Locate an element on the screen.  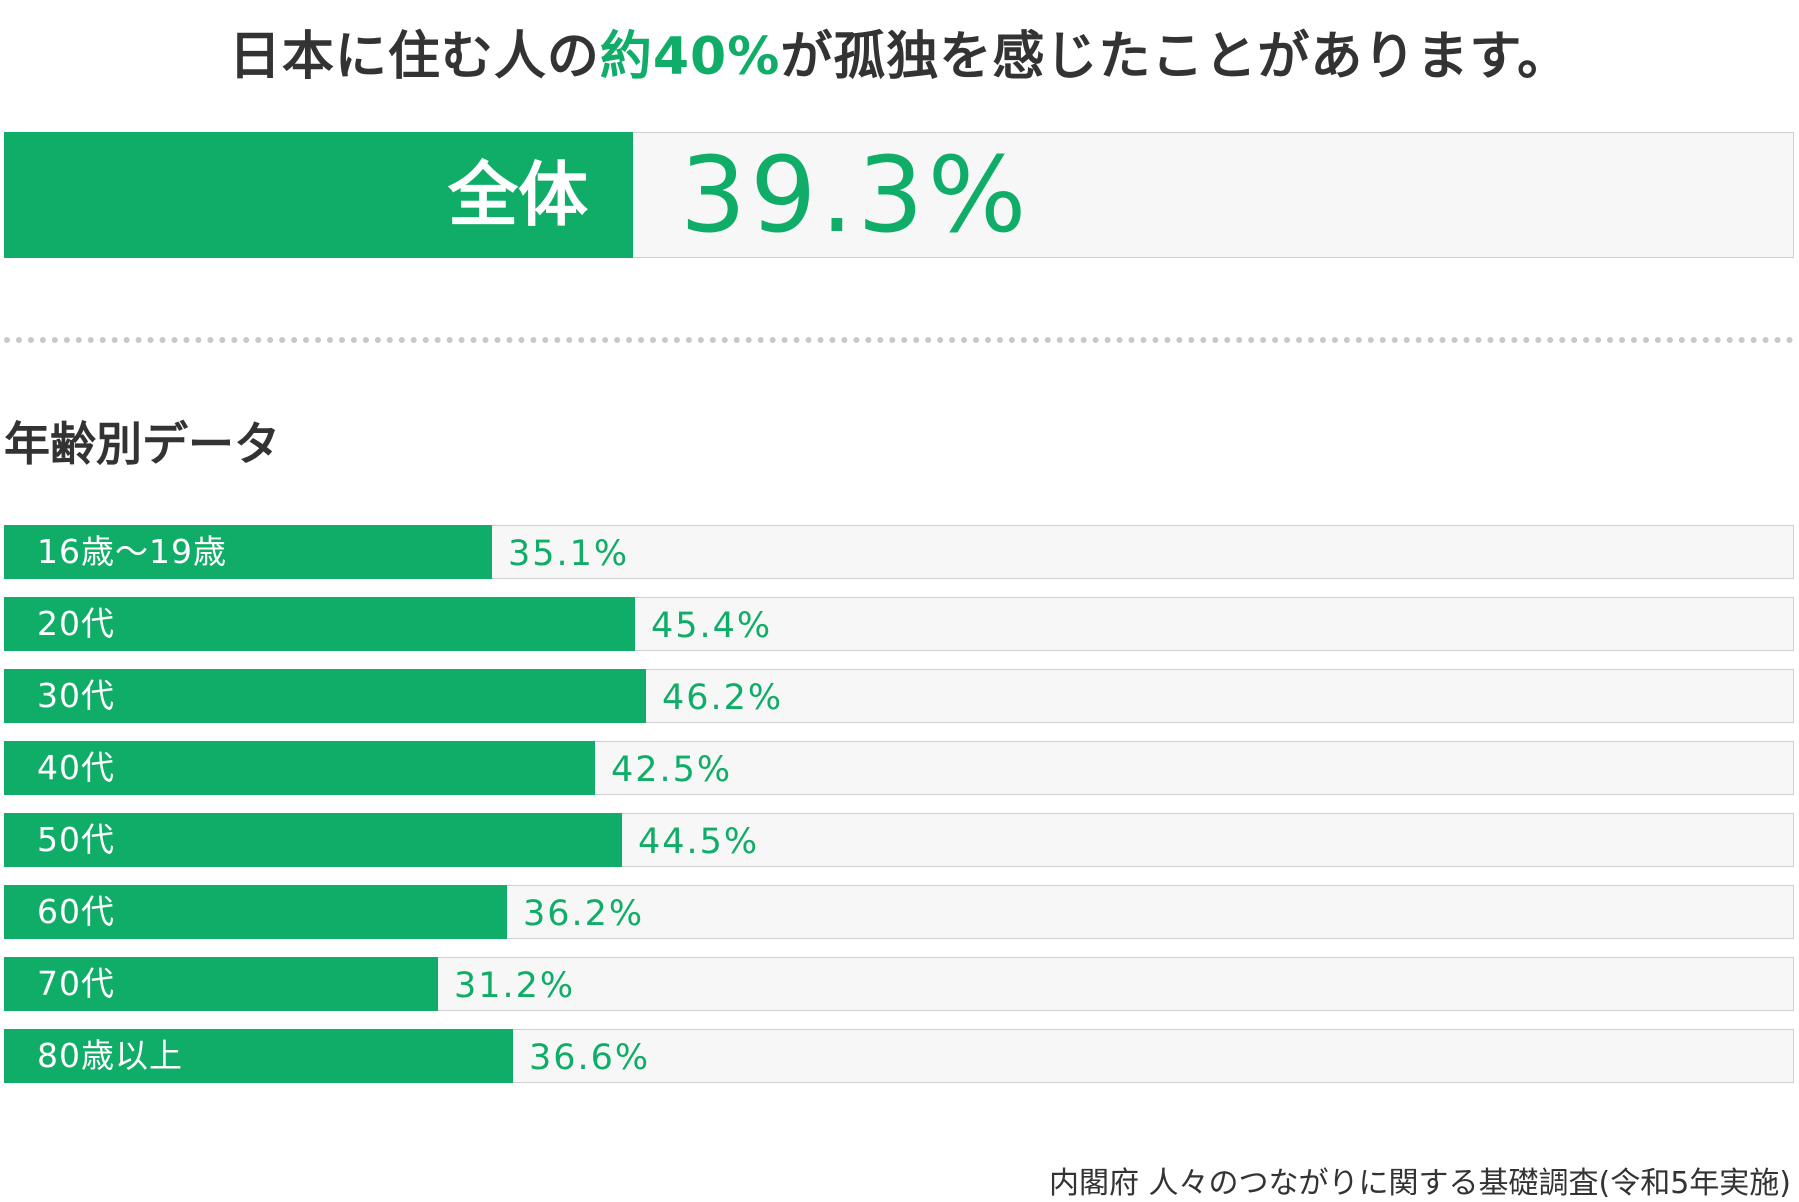
value-label: 36.2% is located at coordinates (584, 914).